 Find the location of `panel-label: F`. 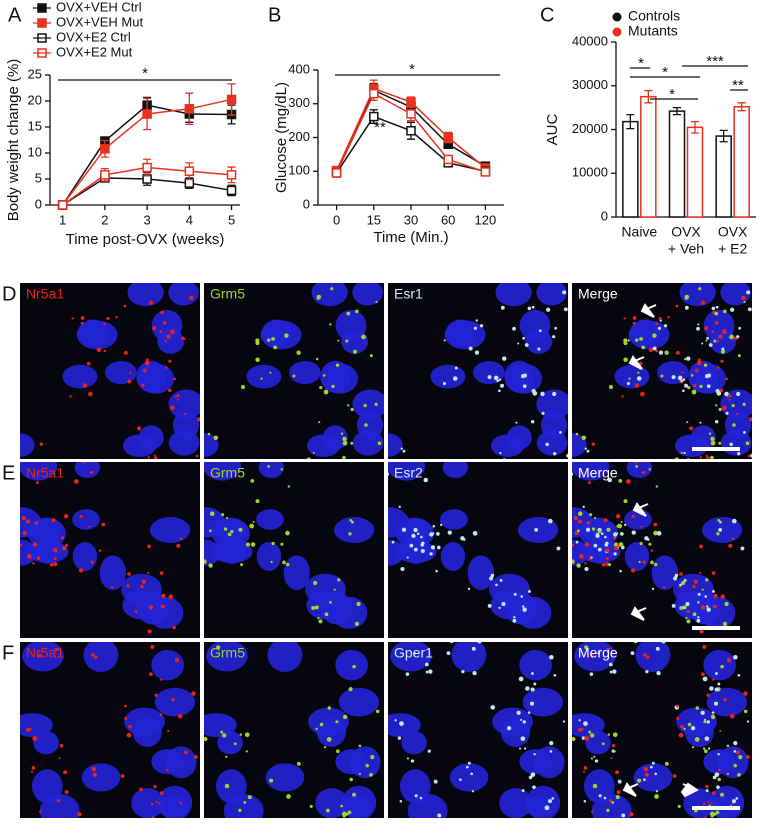

panel-label: F is located at coordinates (8, 653).